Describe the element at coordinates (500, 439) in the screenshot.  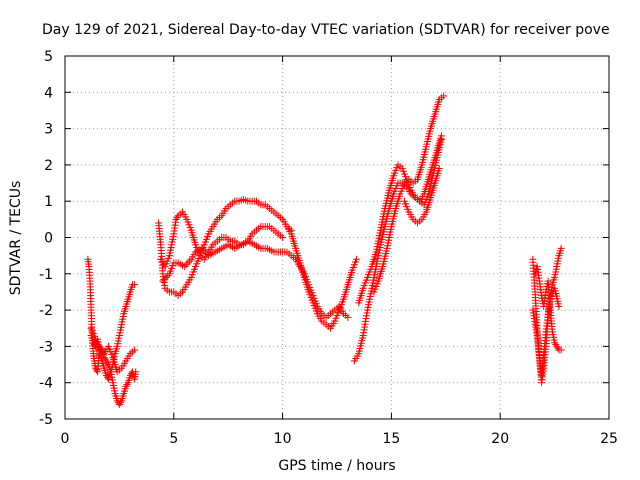
I see `x-tick-label: 20` at that location.